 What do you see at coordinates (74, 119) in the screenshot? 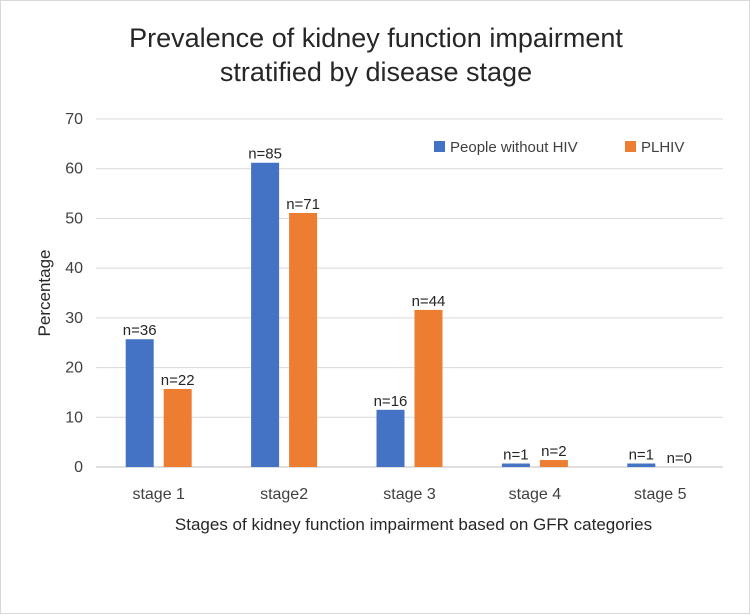
I see `y-tick-label: 70` at bounding box center [74, 119].